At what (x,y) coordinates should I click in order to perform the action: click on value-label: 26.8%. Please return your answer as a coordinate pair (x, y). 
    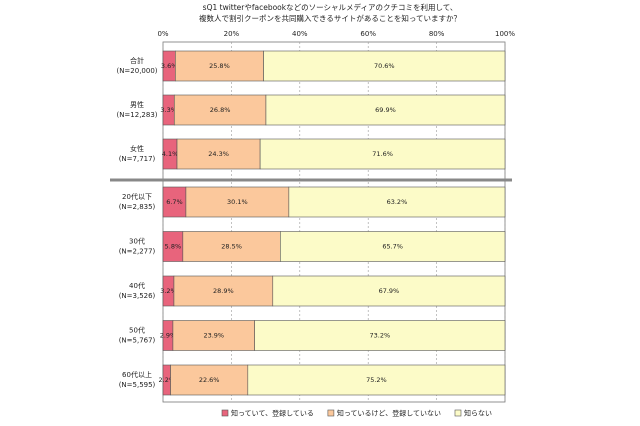
    Looking at the image, I should click on (220, 110).